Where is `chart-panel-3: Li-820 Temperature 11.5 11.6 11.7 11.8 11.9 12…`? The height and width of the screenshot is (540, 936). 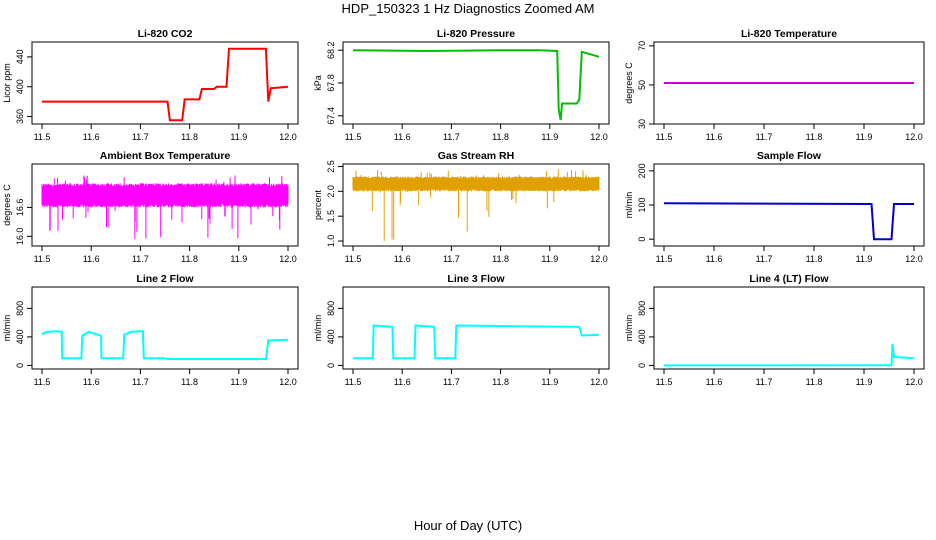
chart-panel-3: Li-820 Temperature 11.5 11.6 11.7 11.8 11.9 12… is located at coordinates (774, 85).